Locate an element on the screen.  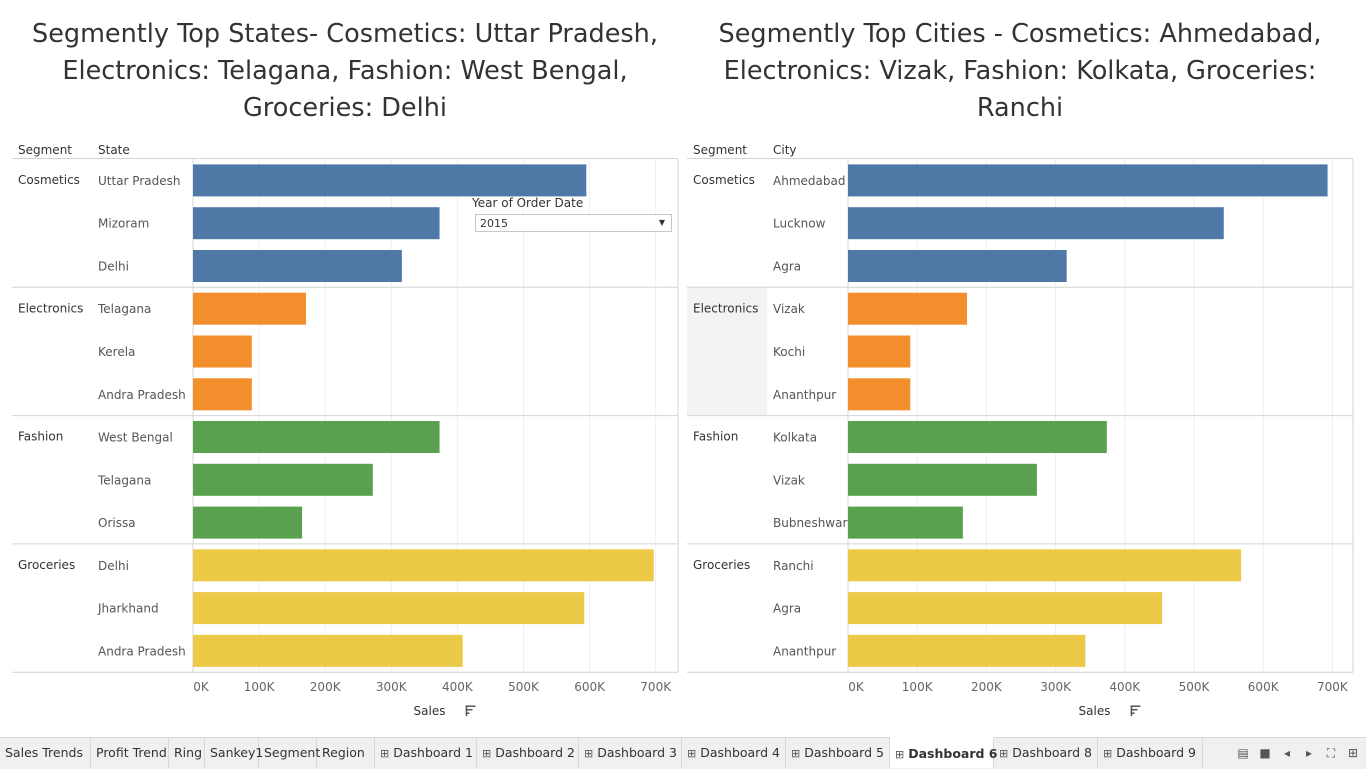
sheet-tab: ⊞ Dashboard 4 is located at coordinates (734, 753).